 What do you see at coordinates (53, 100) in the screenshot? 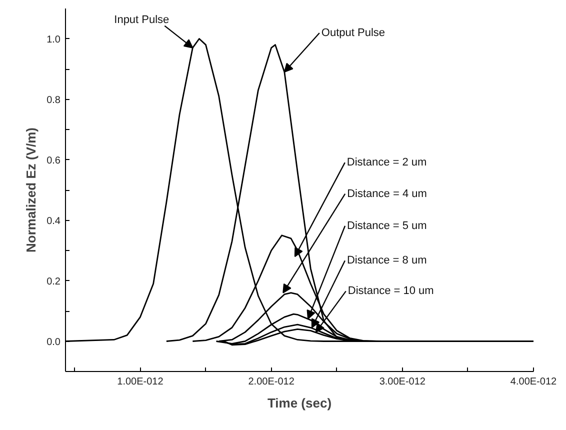
I see `y-tick-label: 0.8` at bounding box center [53, 100].